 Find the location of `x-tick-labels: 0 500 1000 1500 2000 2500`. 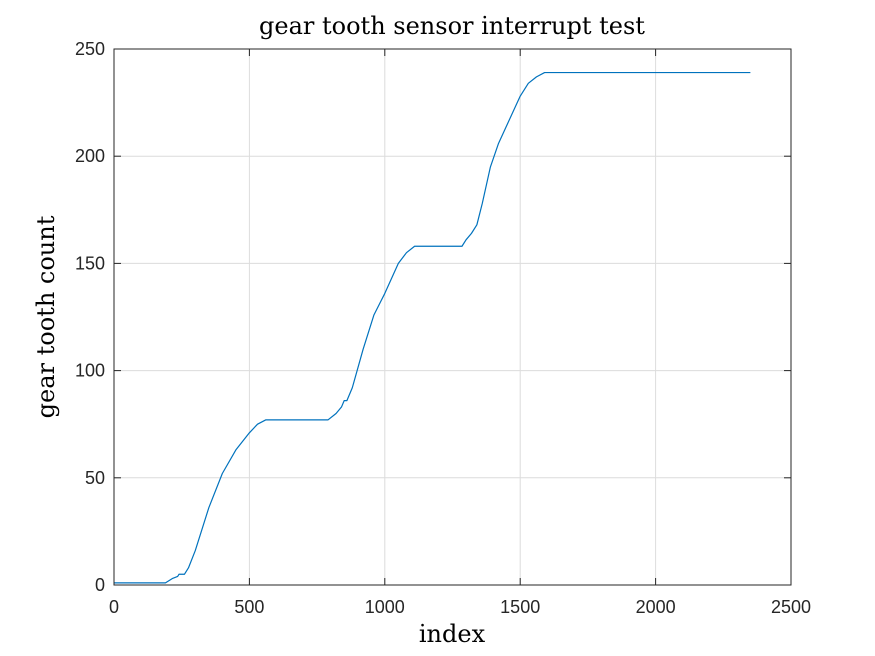

x-tick-labels: 0 500 1000 1500 2000 2500 is located at coordinates (460, 607).